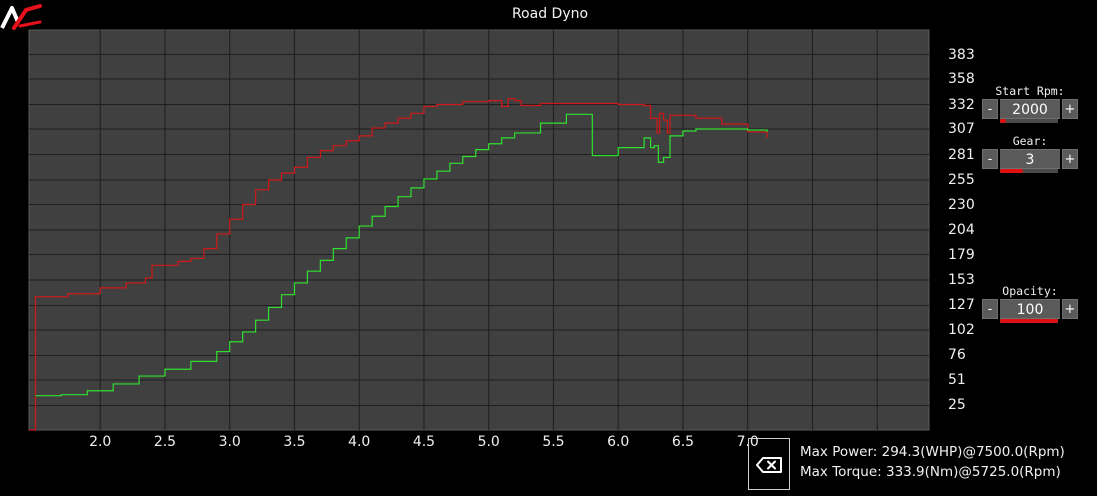 The height and width of the screenshot is (496, 1097). What do you see at coordinates (294, 442) in the screenshot?
I see `x-tick-label: 3.5` at bounding box center [294, 442].